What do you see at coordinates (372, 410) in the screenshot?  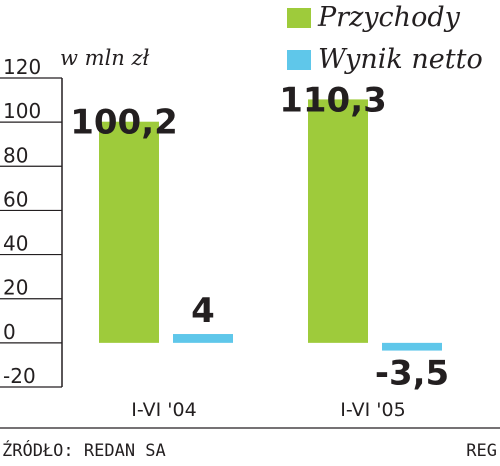 I see `x-category-label: I-VI '05` at bounding box center [372, 410].